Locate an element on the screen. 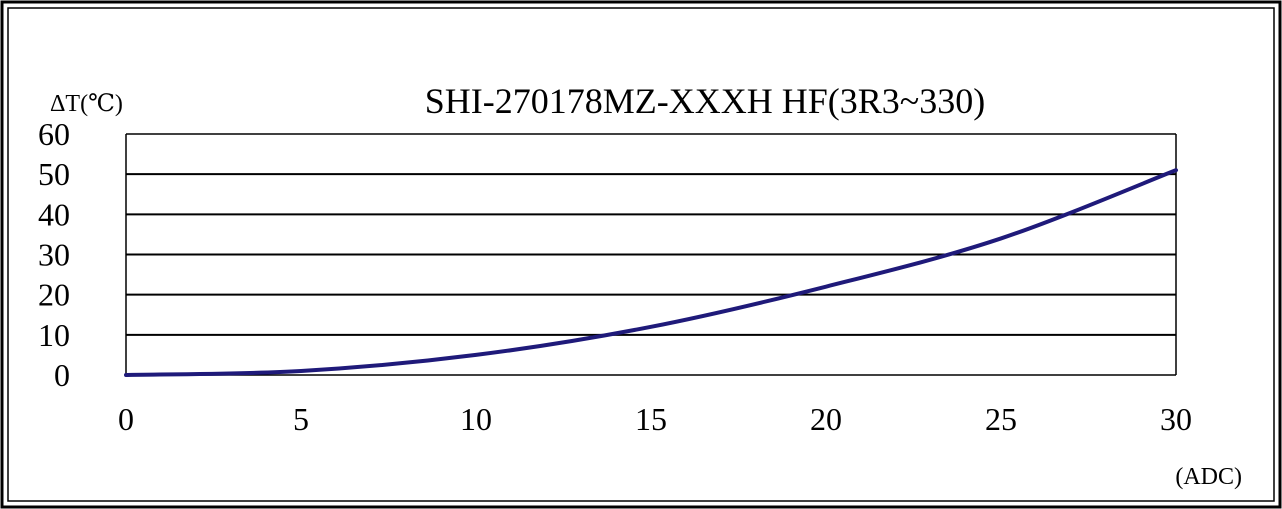  x-tick-labels: 0 5 10 15 20 25 30 is located at coordinates (655, 419).